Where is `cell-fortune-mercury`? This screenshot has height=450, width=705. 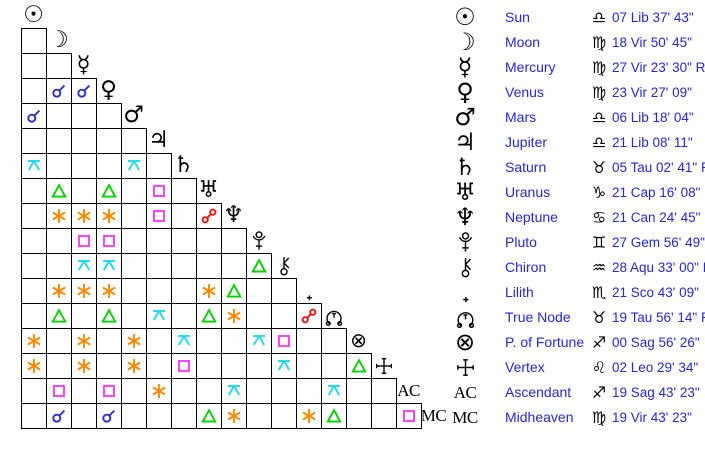 cell-fortune-mercury is located at coordinates (84, 341).